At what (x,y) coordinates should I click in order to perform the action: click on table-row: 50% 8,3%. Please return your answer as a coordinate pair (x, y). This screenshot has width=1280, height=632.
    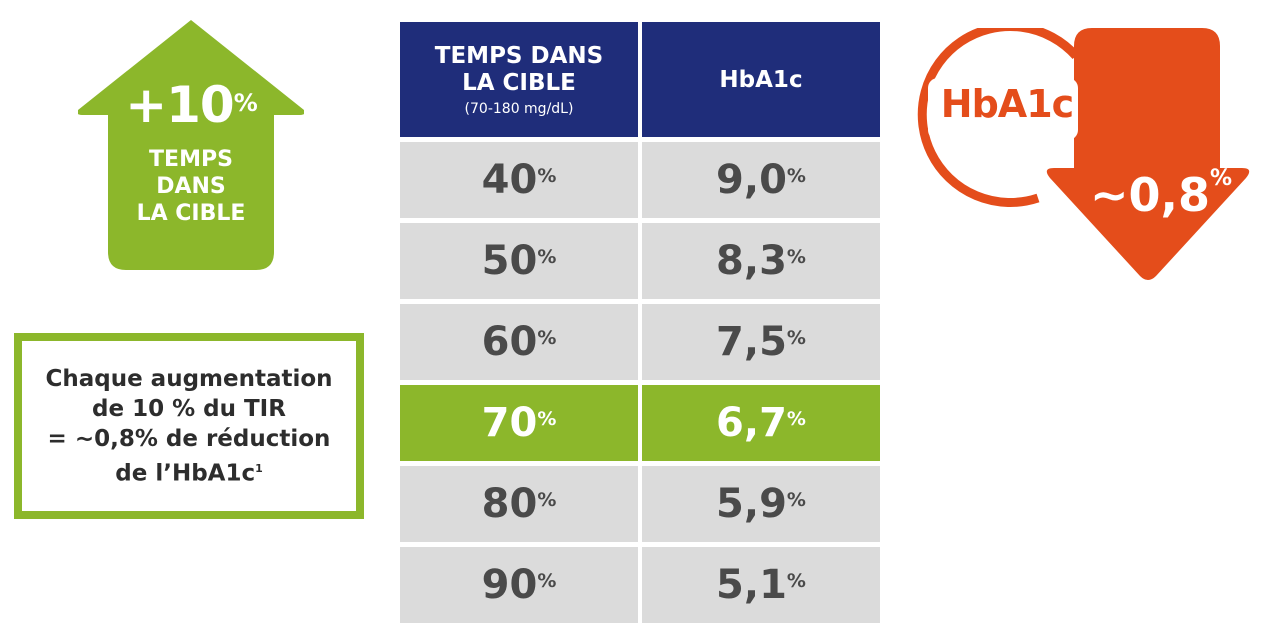
    Looking at the image, I should click on (640, 261).